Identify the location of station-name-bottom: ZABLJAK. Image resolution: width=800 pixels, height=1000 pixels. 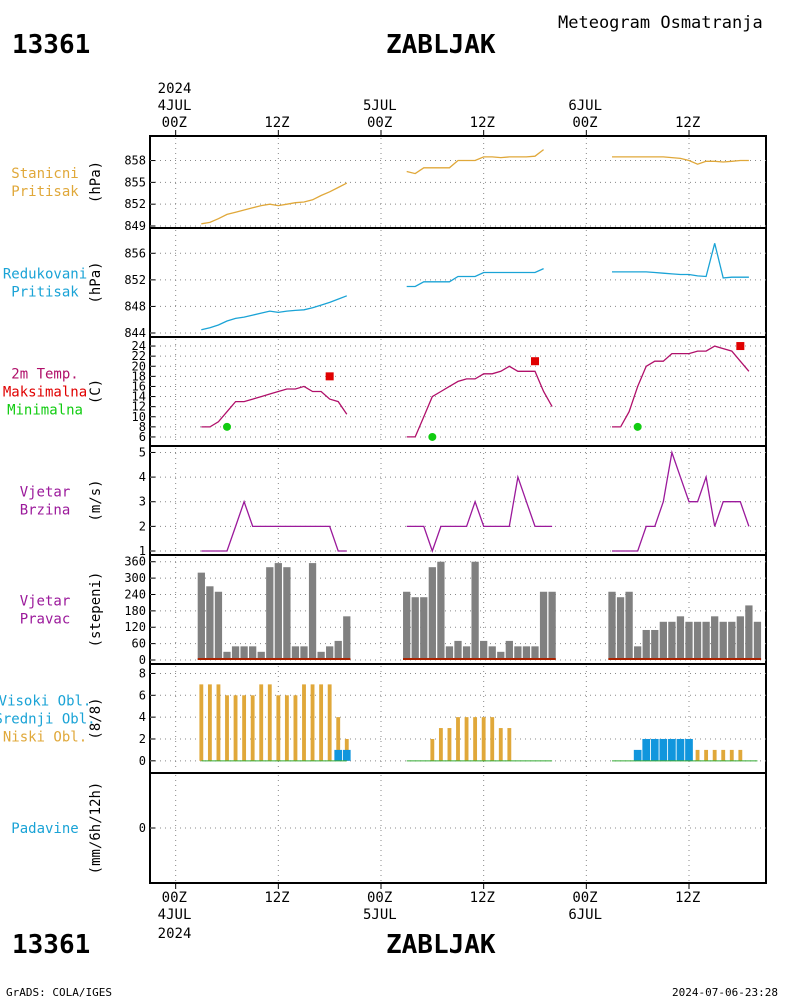
(441, 945).